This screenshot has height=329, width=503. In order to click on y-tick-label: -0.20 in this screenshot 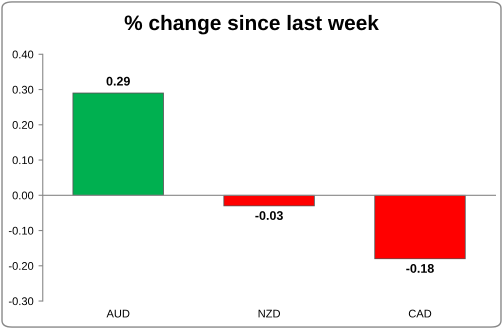, I will do `click(21, 266)`.